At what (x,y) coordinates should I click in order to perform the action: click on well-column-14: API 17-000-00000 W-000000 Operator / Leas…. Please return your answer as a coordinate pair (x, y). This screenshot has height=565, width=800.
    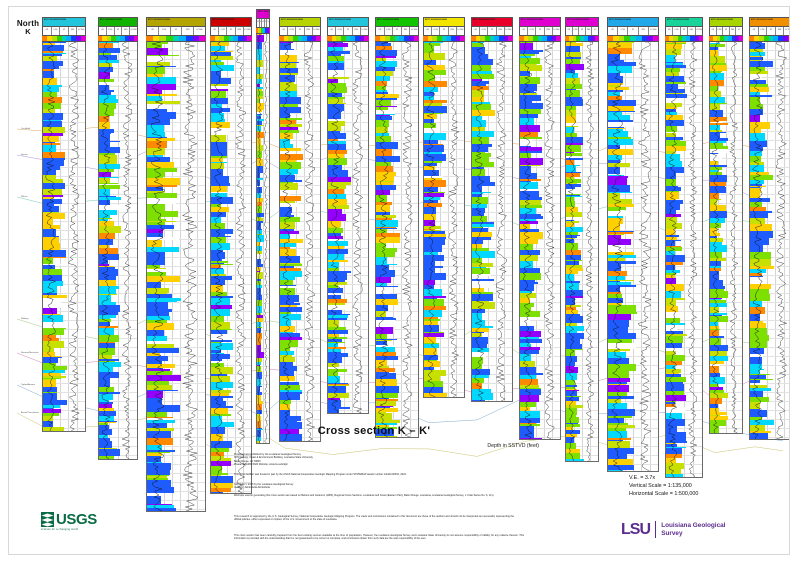
    Looking at the image, I should click on (684, 247).